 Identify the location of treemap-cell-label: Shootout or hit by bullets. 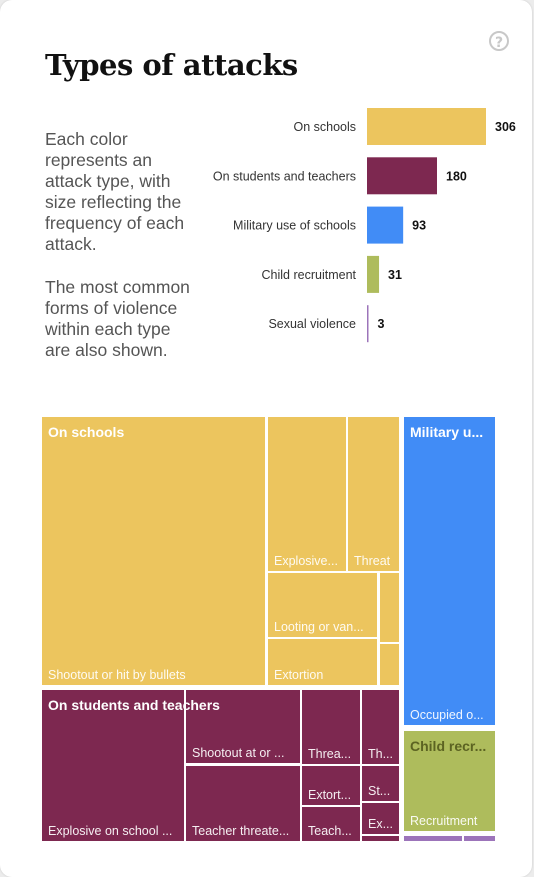
(117, 675).